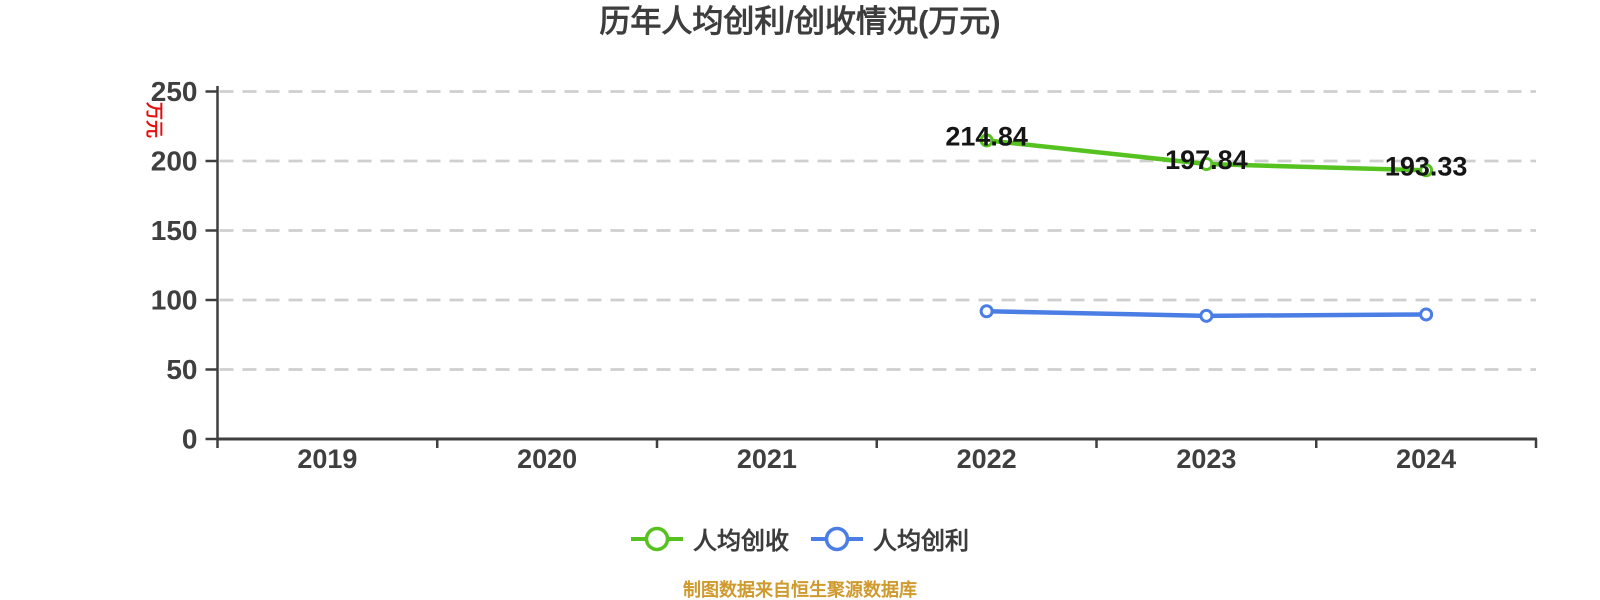 The image size is (1600, 600). Describe the element at coordinates (174, 230) in the screenshot. I see `y-tick-label-150: 150` at that location.